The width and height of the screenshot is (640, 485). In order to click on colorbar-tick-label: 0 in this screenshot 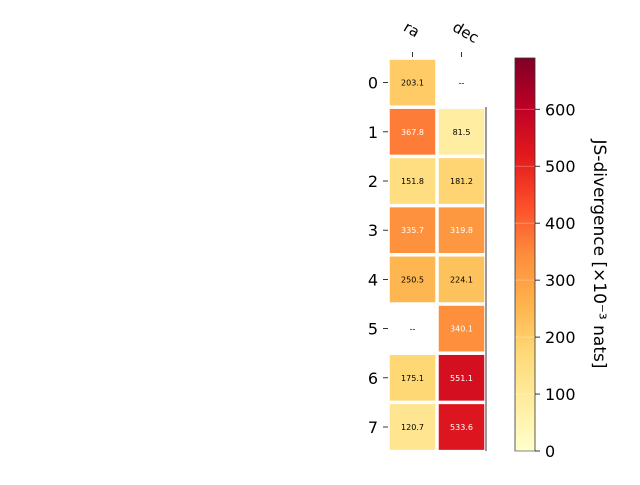, I will do `click(550, 451)`.